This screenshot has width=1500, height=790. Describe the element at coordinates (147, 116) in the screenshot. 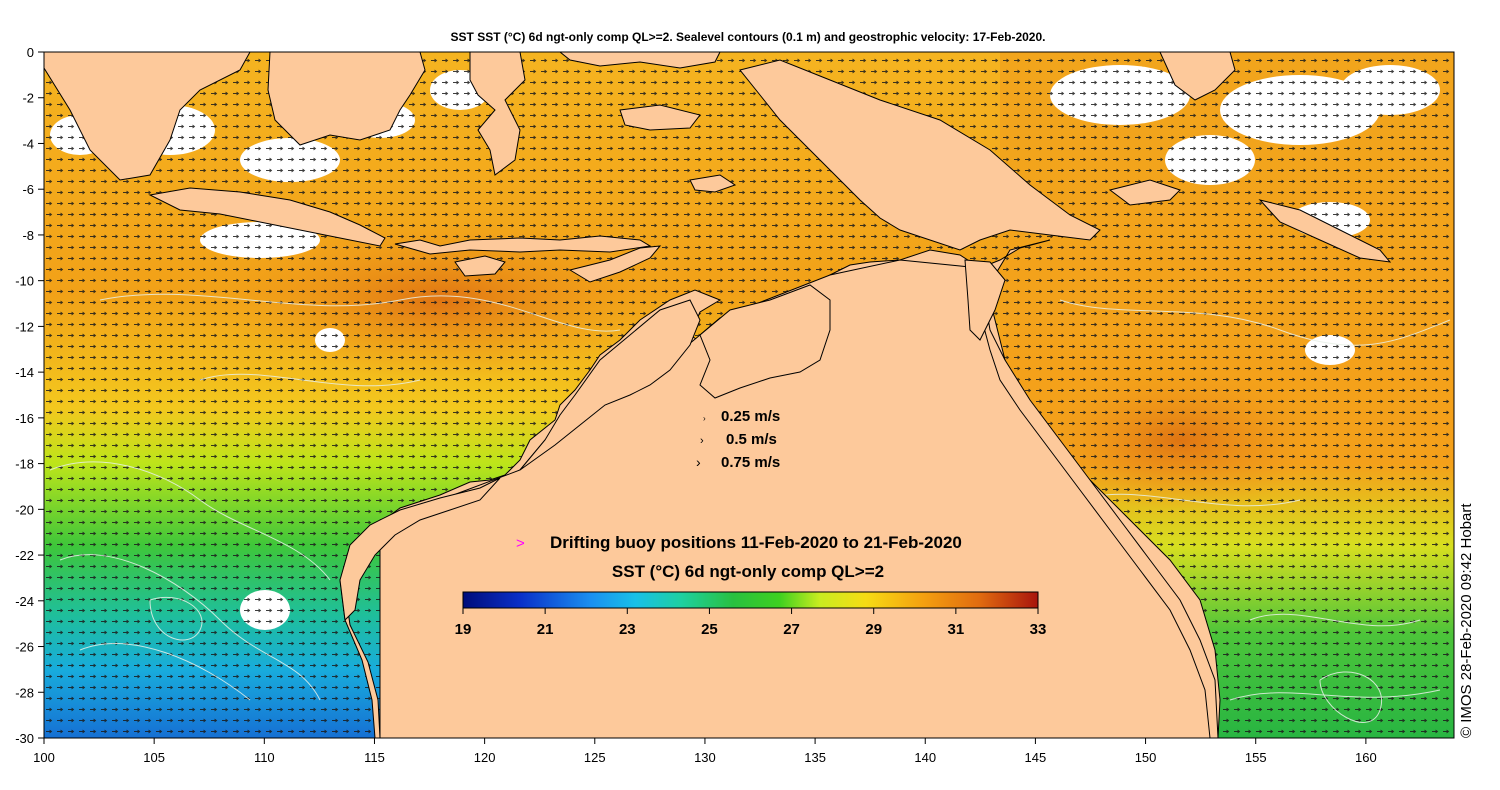

I see `land-sumatra` at that location.